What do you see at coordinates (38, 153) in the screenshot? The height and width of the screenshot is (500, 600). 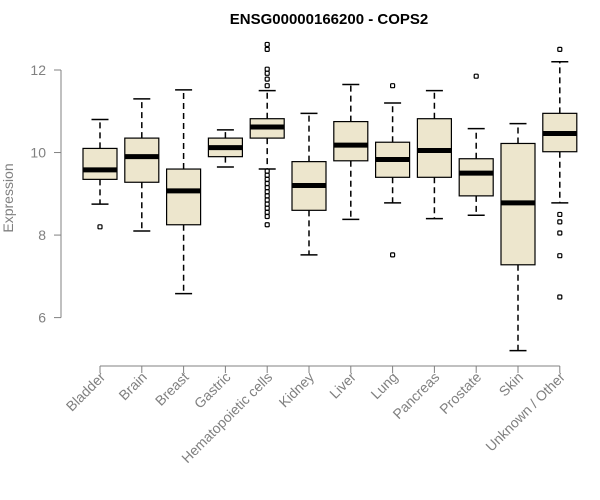 I see `y-tick-label: 10` at bounding box center [38, 153].